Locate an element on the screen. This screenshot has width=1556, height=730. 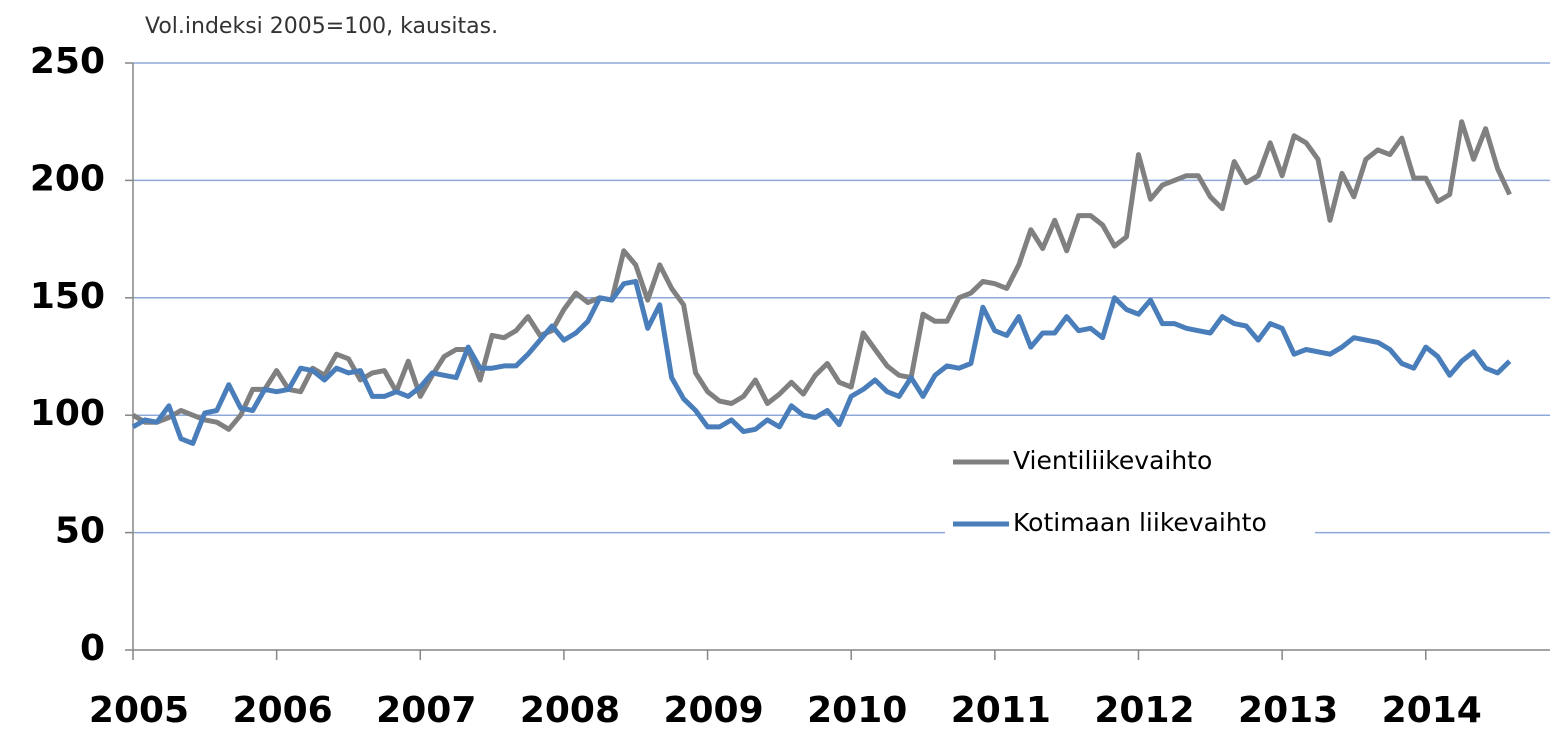
x-tick-label: 2007 is located at coordinates (426, 710).